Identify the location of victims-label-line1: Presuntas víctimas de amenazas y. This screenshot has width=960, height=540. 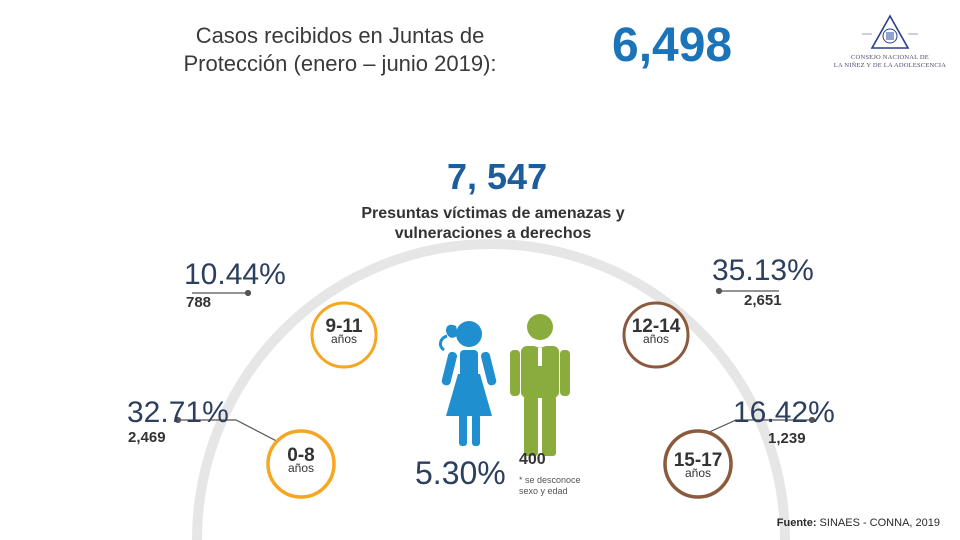
(493, 213).